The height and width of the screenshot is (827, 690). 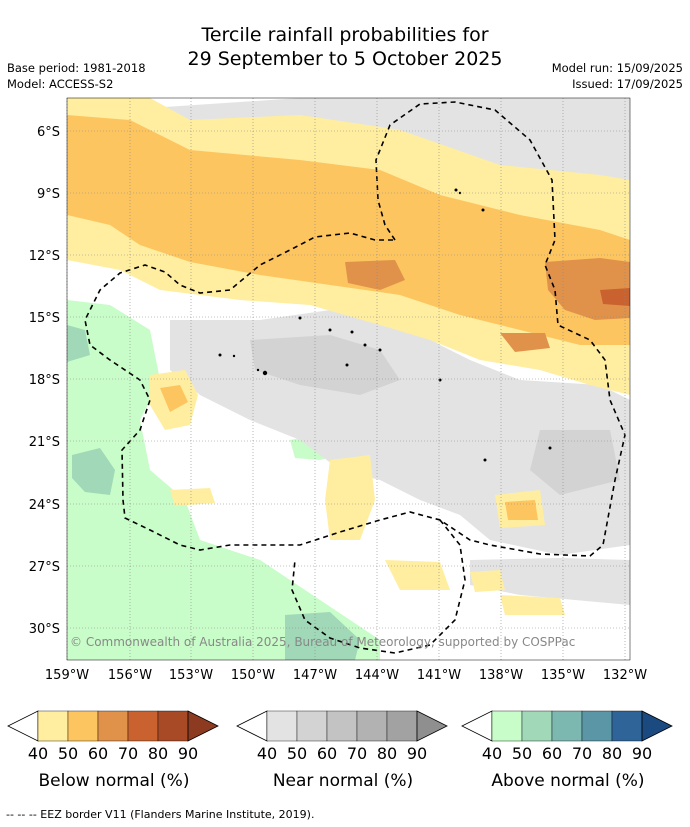 I want to click on below-normal-band-60-se, so click(x=525, y=342).